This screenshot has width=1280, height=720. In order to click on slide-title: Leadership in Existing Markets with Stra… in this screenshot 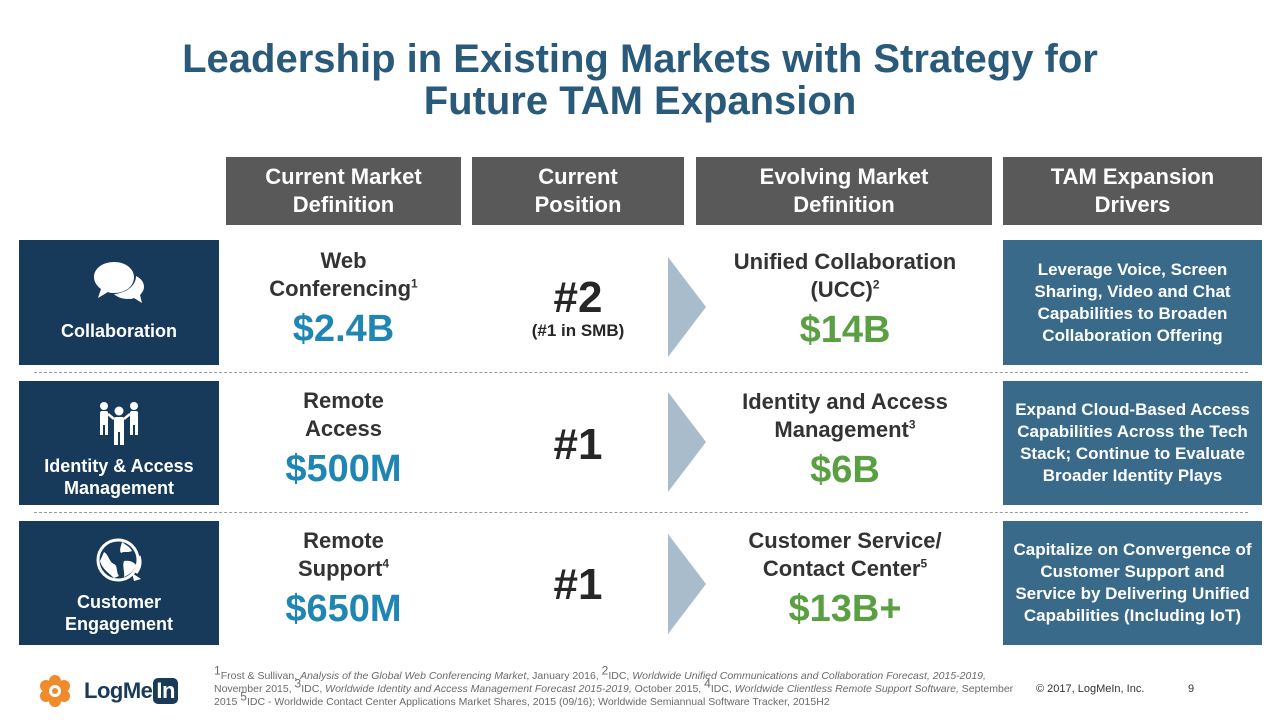, I will do `click(640, 80)`.